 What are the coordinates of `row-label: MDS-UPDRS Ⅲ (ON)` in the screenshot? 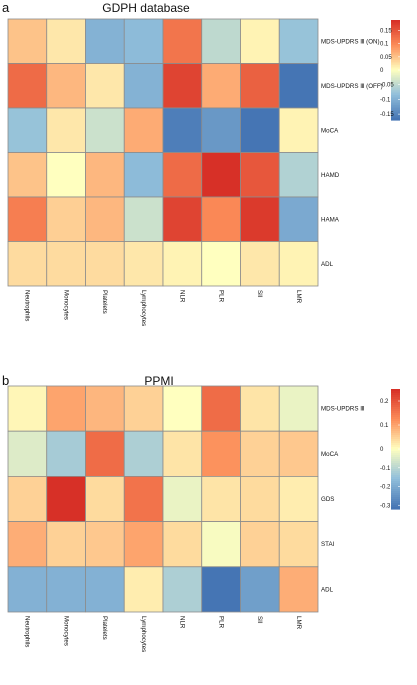 It's located at (350, 41).